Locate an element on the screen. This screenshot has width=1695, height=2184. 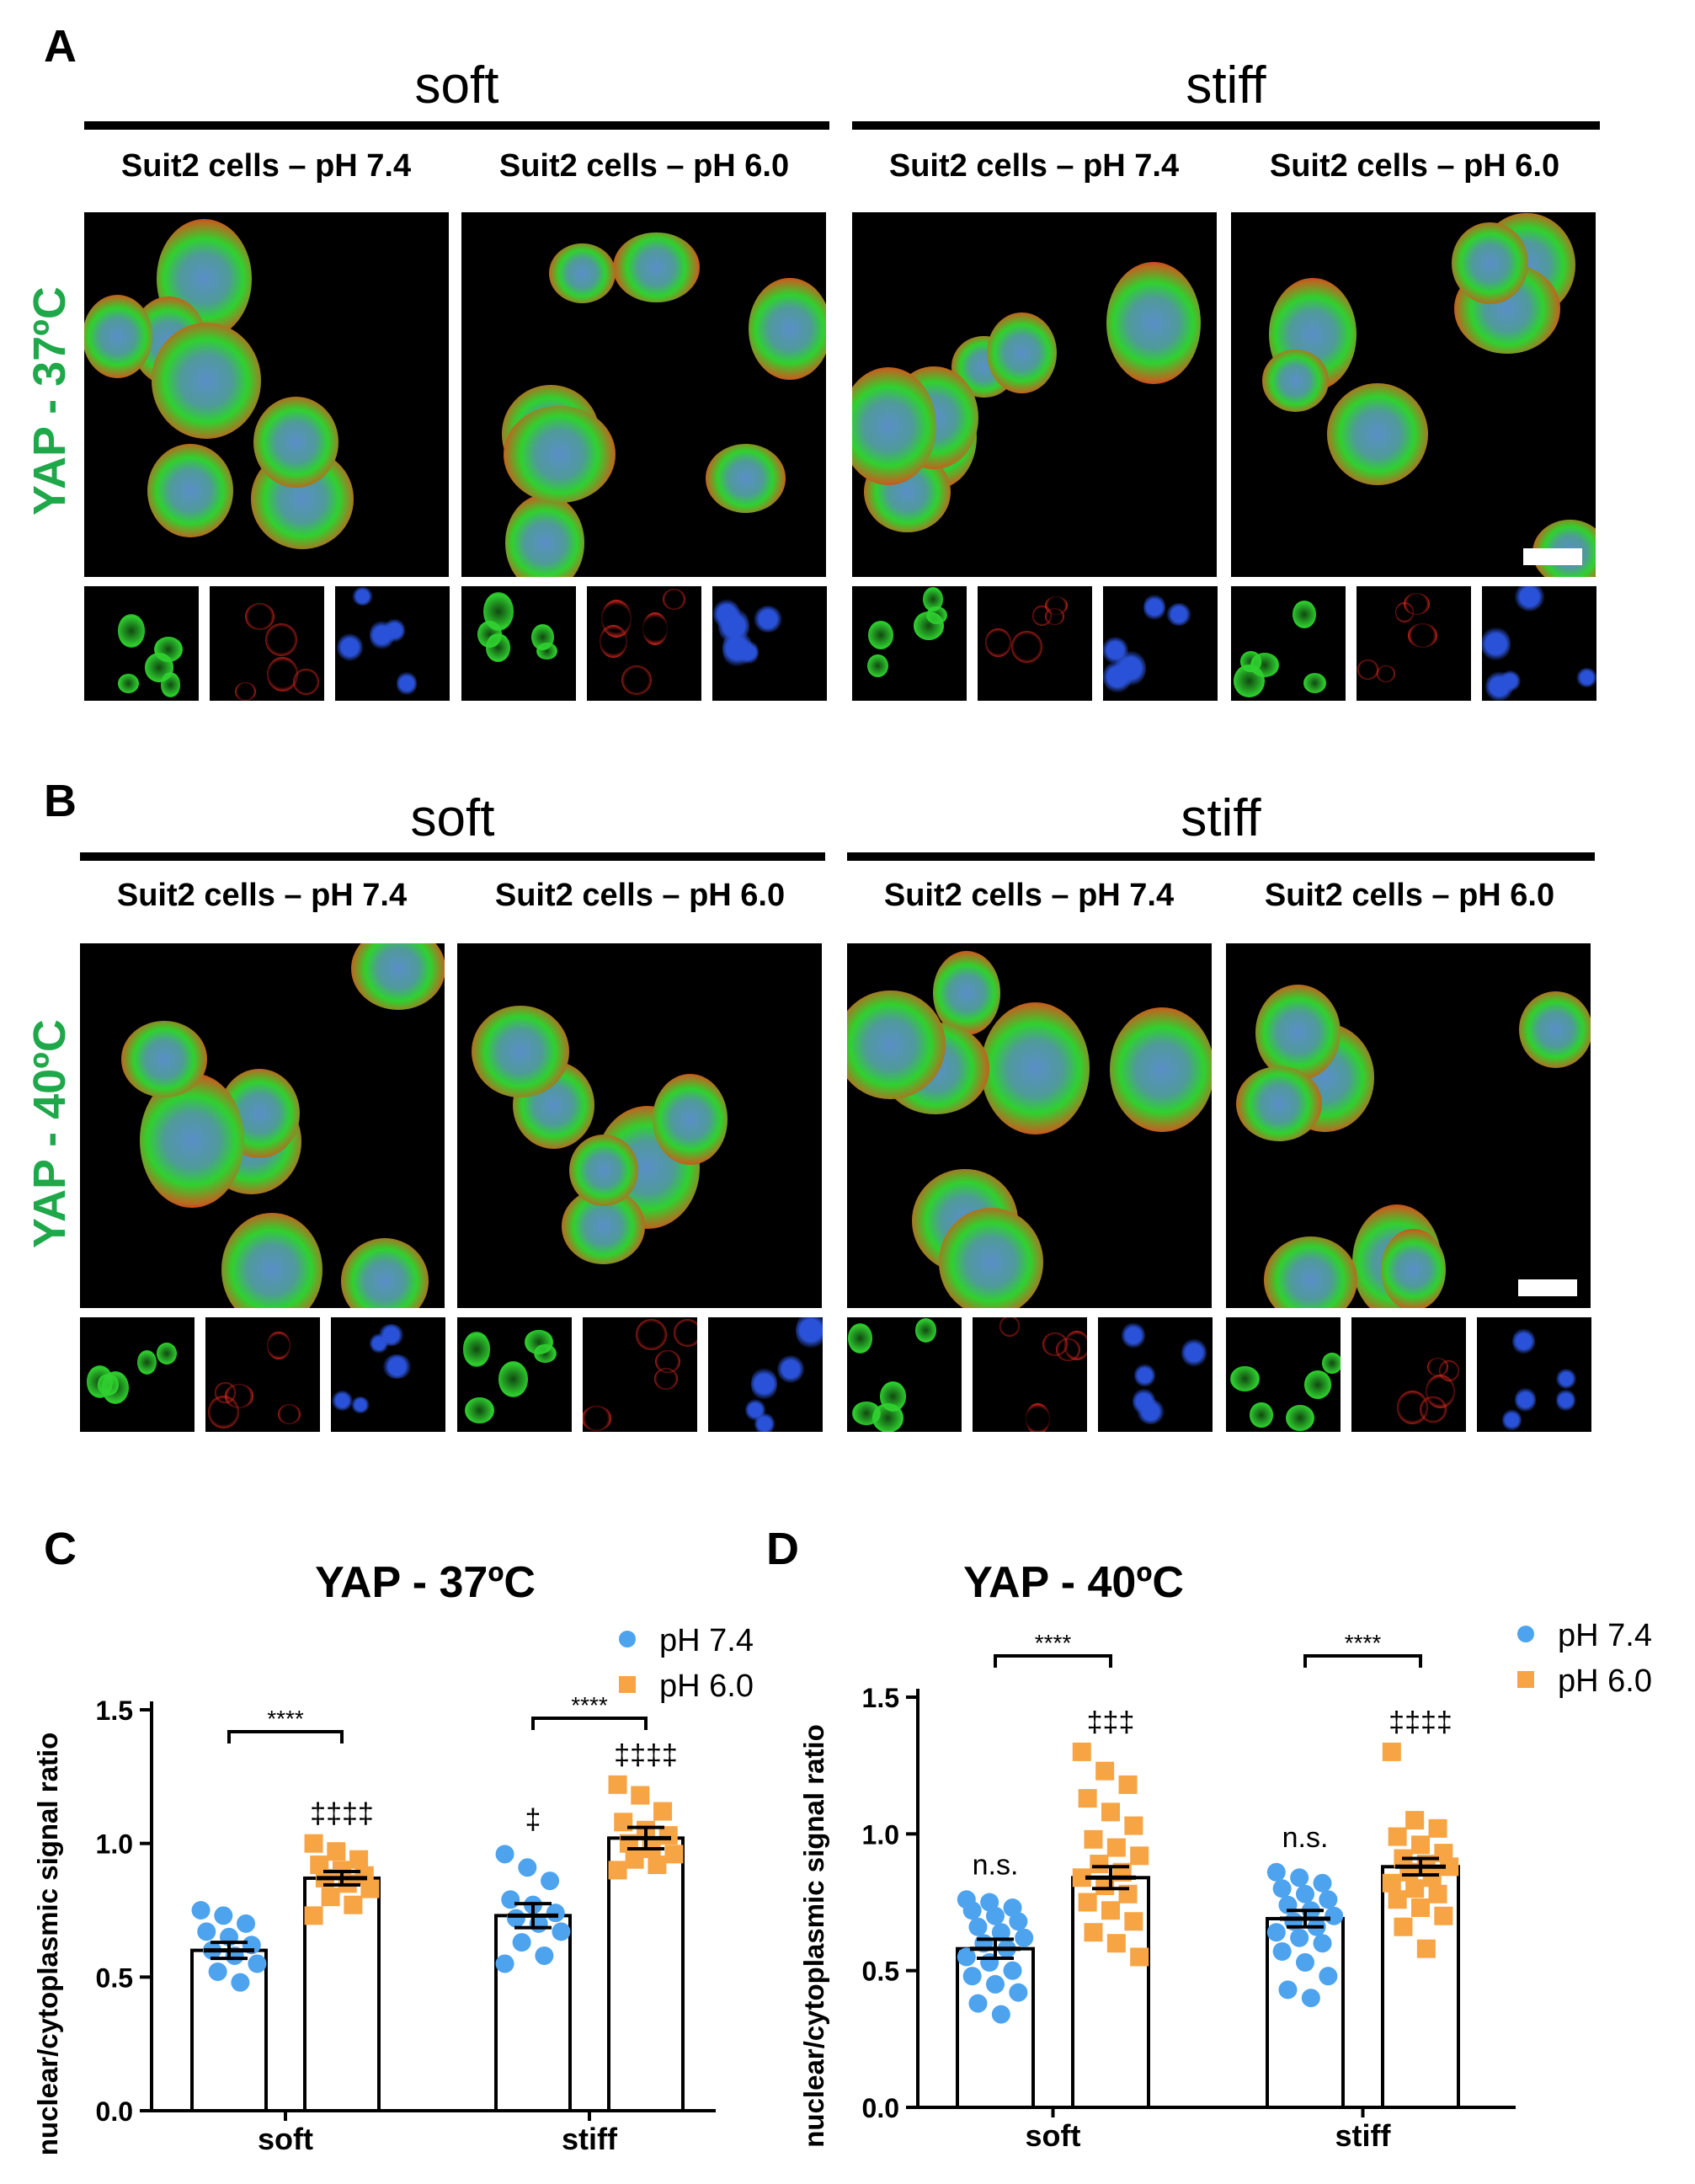
a-merge-soft-ph60 is located at coordinates (644, 394).